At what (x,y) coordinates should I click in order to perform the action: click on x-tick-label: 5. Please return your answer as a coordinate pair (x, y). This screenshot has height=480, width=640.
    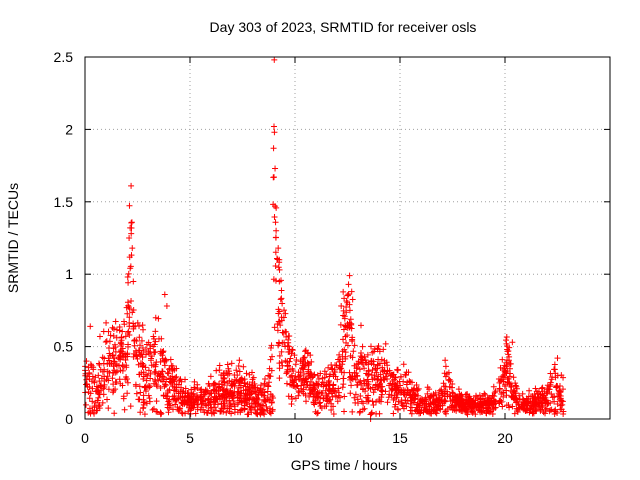
    Looking at the image, I should click on (190, 438).